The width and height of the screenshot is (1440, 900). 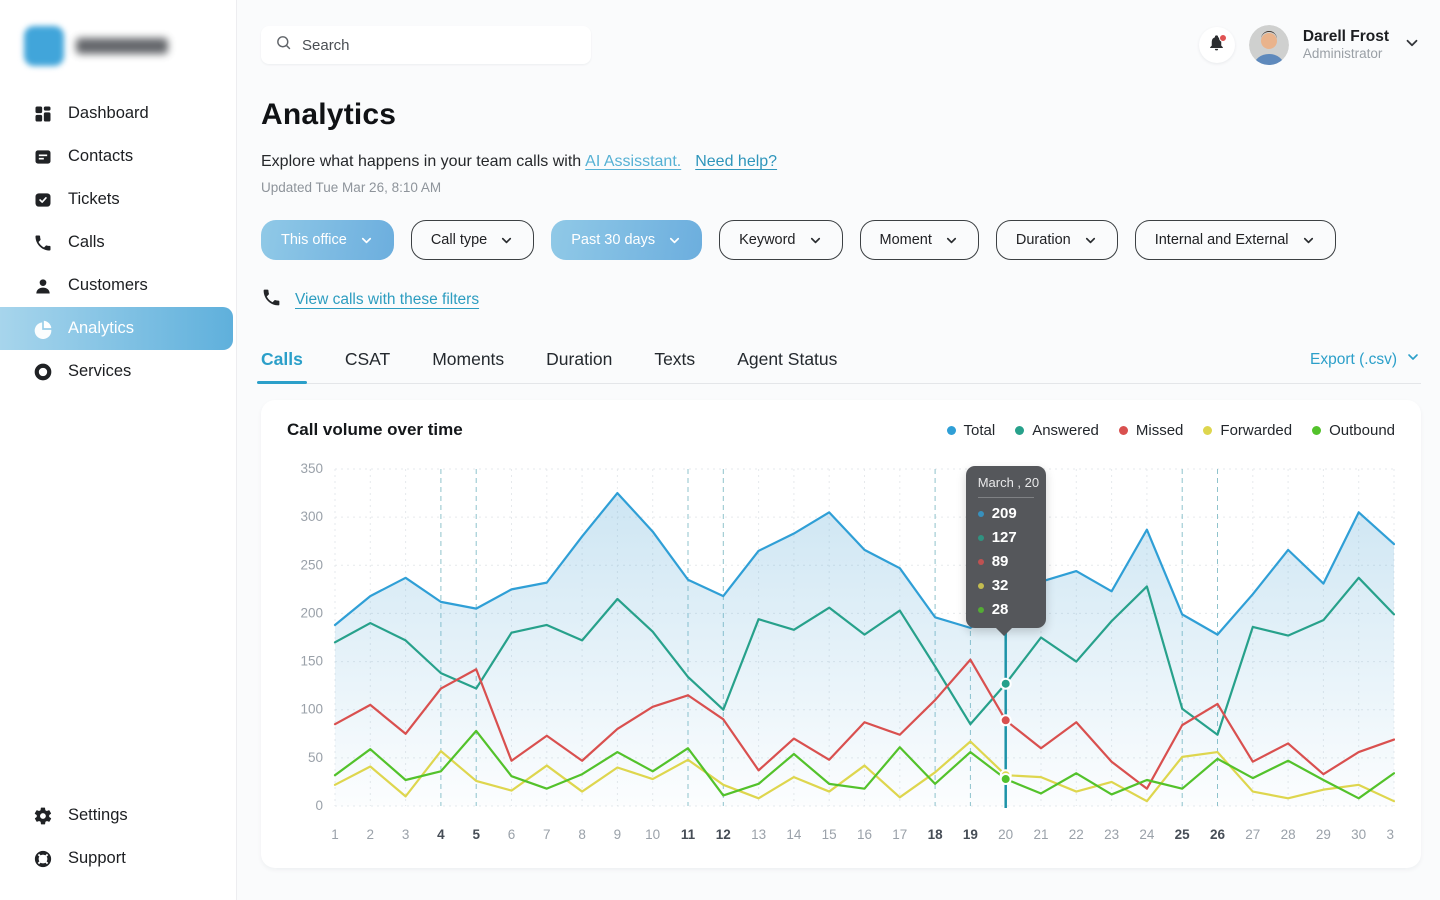 What do you see at coordinates (675, 359) in the screenshot?
I see `tab-texts: Texts` at bounding box center [675, 359].